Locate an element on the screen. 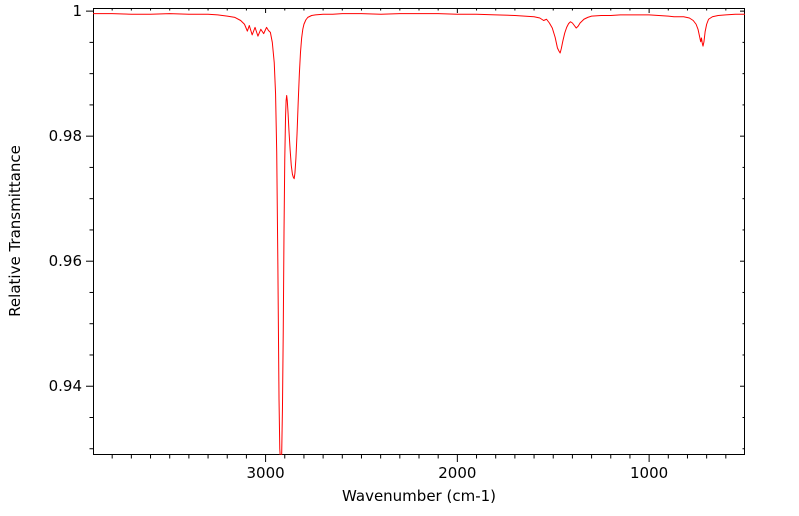 This screenshot has width=799, height=516. y-axis-label: Relative Transmittance is located at coordinates (15, 231).